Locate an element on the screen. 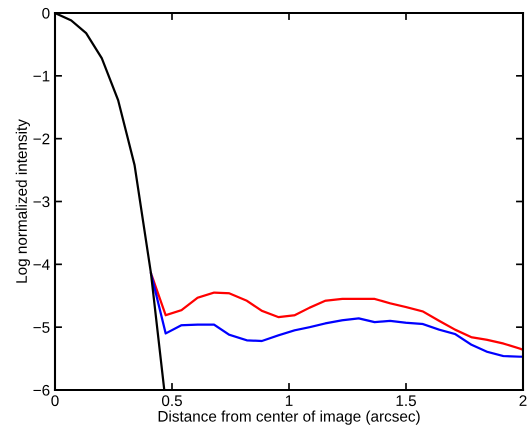  x-tick-label: 0.5 is located at coordinates (172, 400).